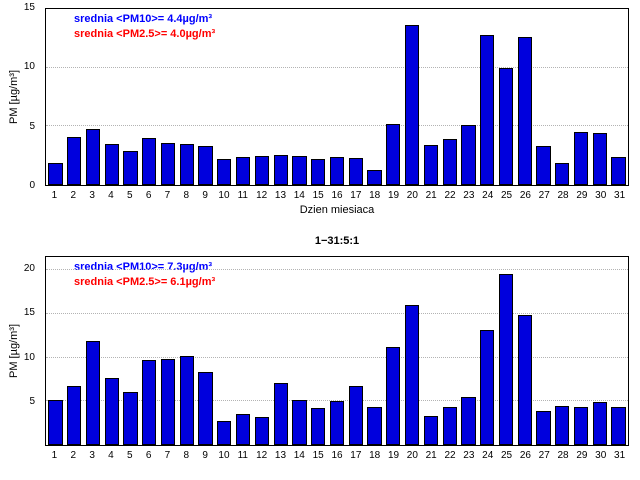 The image size is (640, 480). Describe the element at coordinates (145, 282) in the screenshot. I see `mean-pm25-annotation: srednia <PM2.5>= 6.1µg/m³` at that location.